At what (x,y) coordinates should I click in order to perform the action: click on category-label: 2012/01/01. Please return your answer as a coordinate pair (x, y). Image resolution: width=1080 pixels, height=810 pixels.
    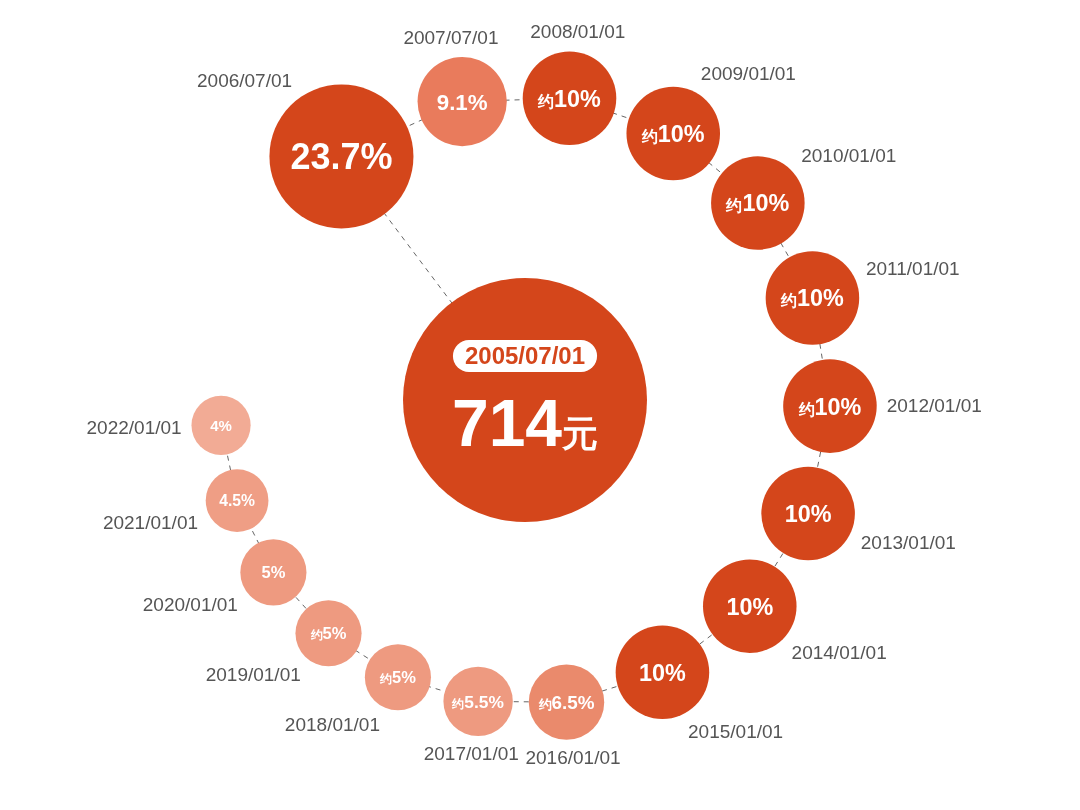
    Looking at the image, I should click on (934, 406).